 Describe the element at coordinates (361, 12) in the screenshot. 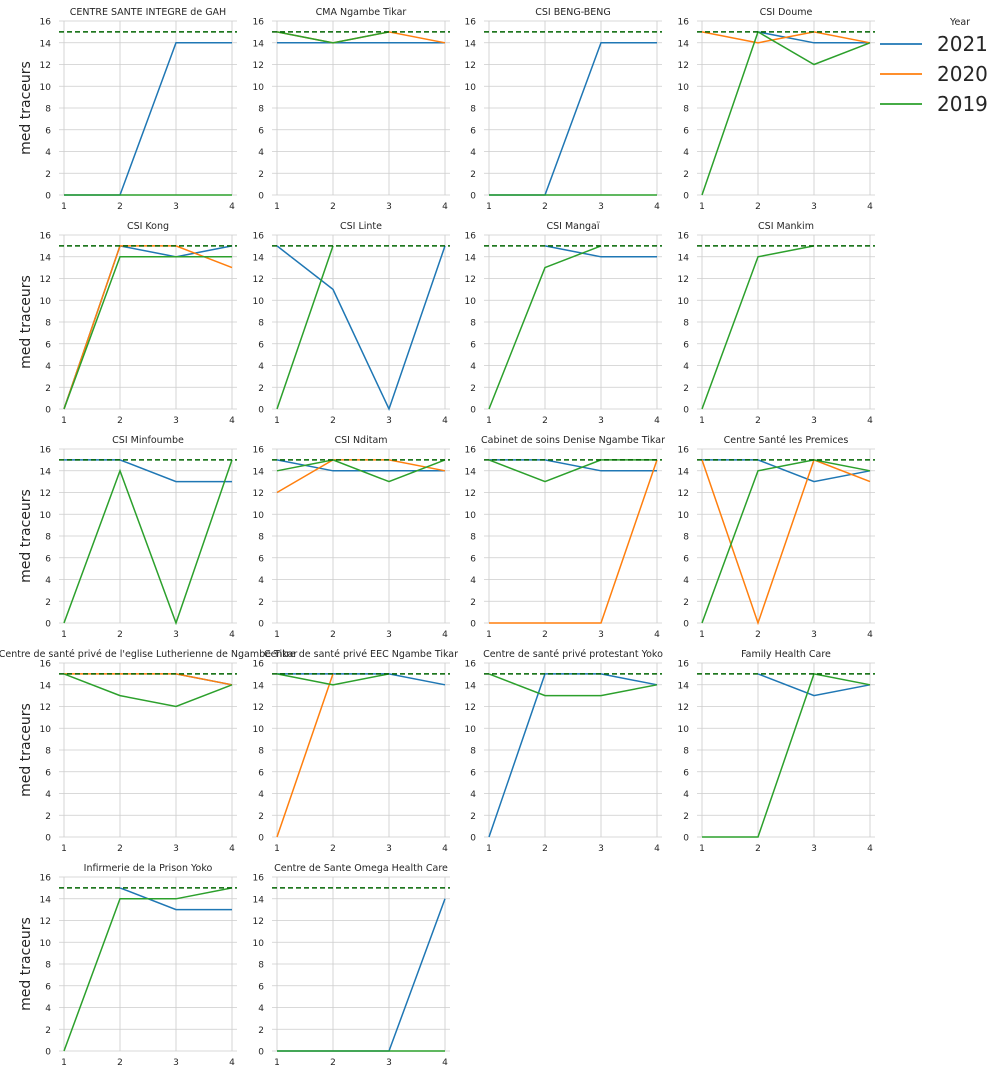

I see `panel-title: CMA Ngambe Tikar` at that location.